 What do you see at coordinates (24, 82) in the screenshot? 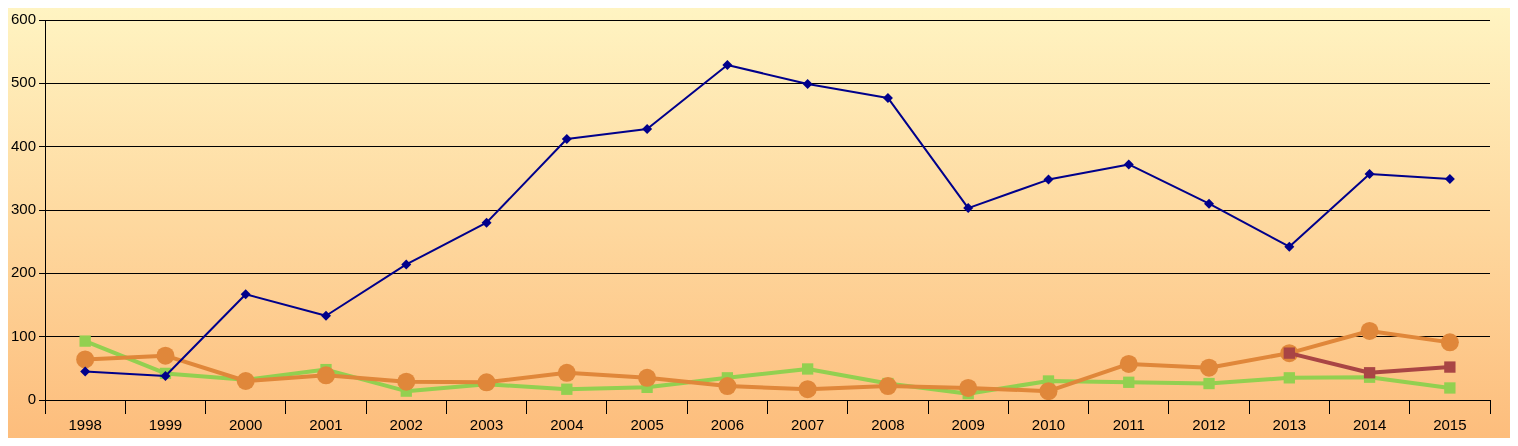
I see `y-tick-label: 500` at bounding box center [24, 82].